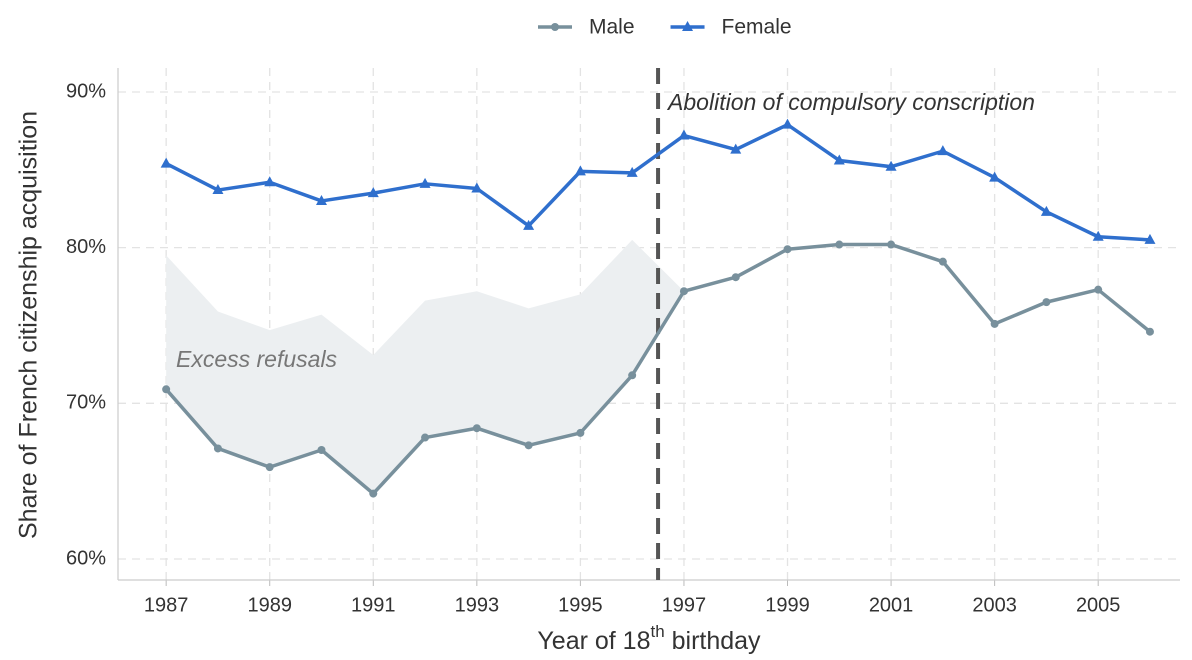 The image size is (1192, 660). What do you see at coordinates (657, 631) in the screenshot?
I see `x-axis-title-part: th` at bounding box center [657, 631].